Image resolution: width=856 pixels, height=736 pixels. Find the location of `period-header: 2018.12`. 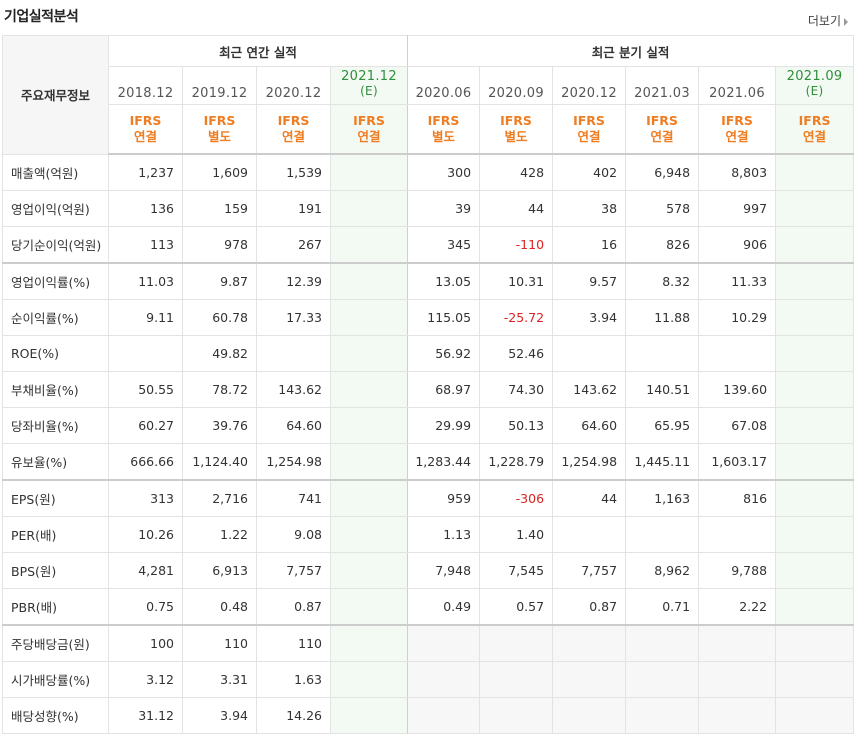

period-header: 2018.12 is located at coordinates (145, 85).